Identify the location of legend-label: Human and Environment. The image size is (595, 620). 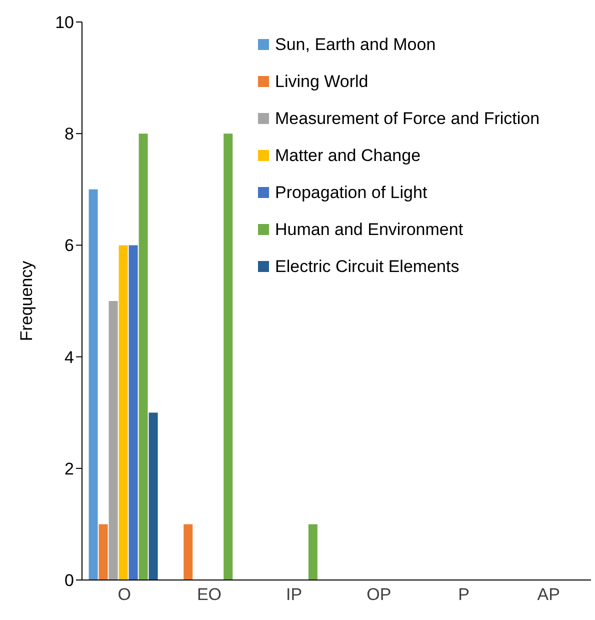
(369, 230).